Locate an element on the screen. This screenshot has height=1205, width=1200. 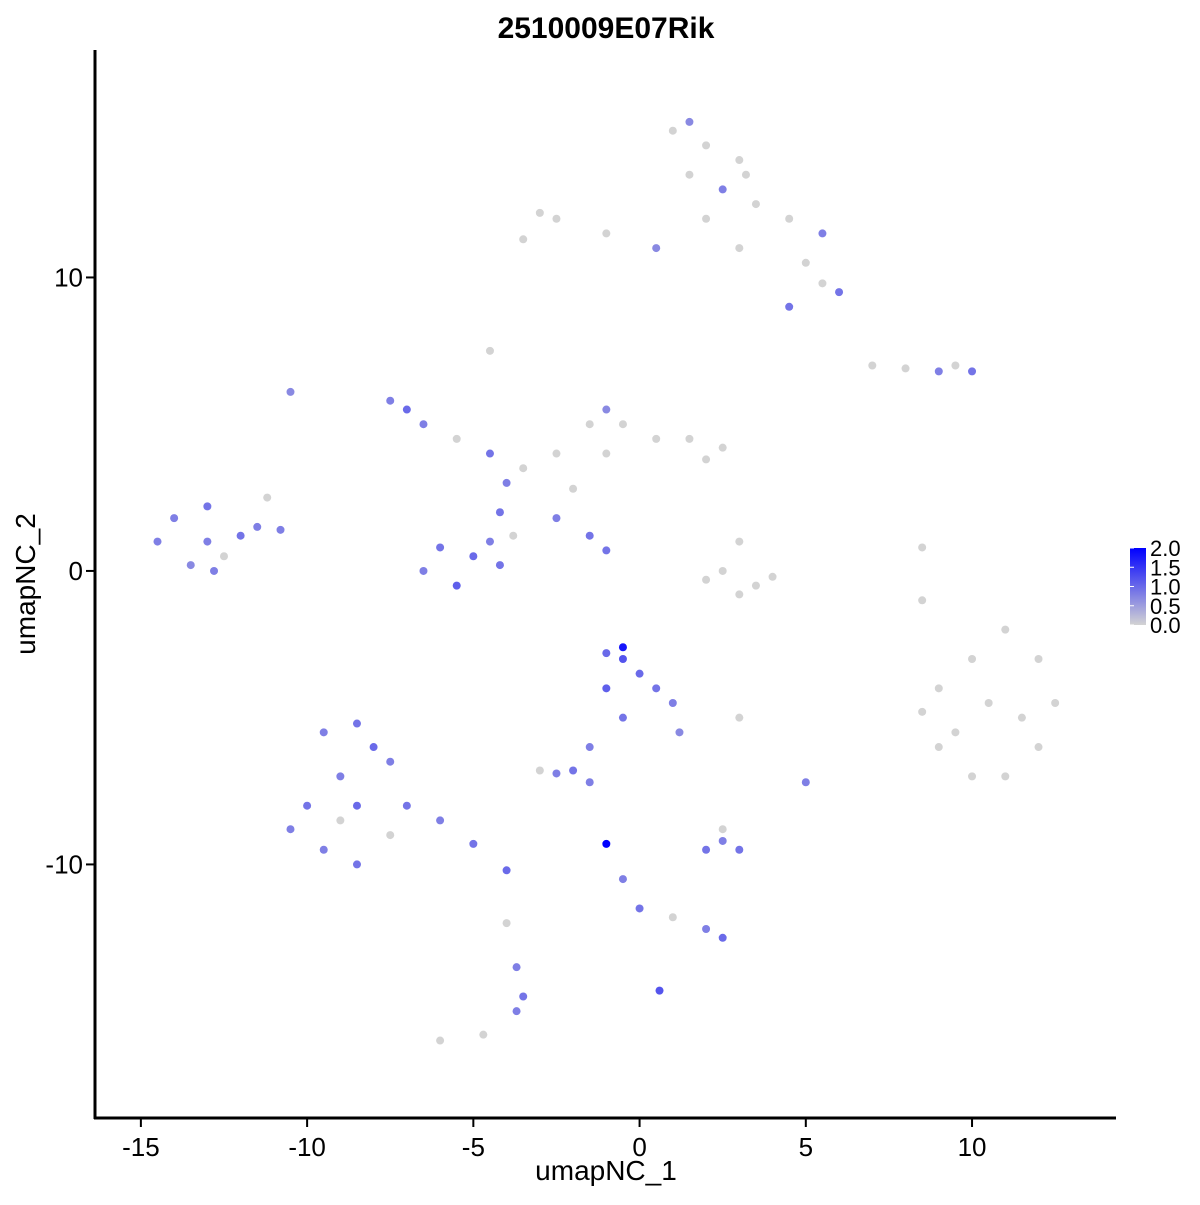
colorbar-label: 0.0 is located at coordinates (1165, 625).